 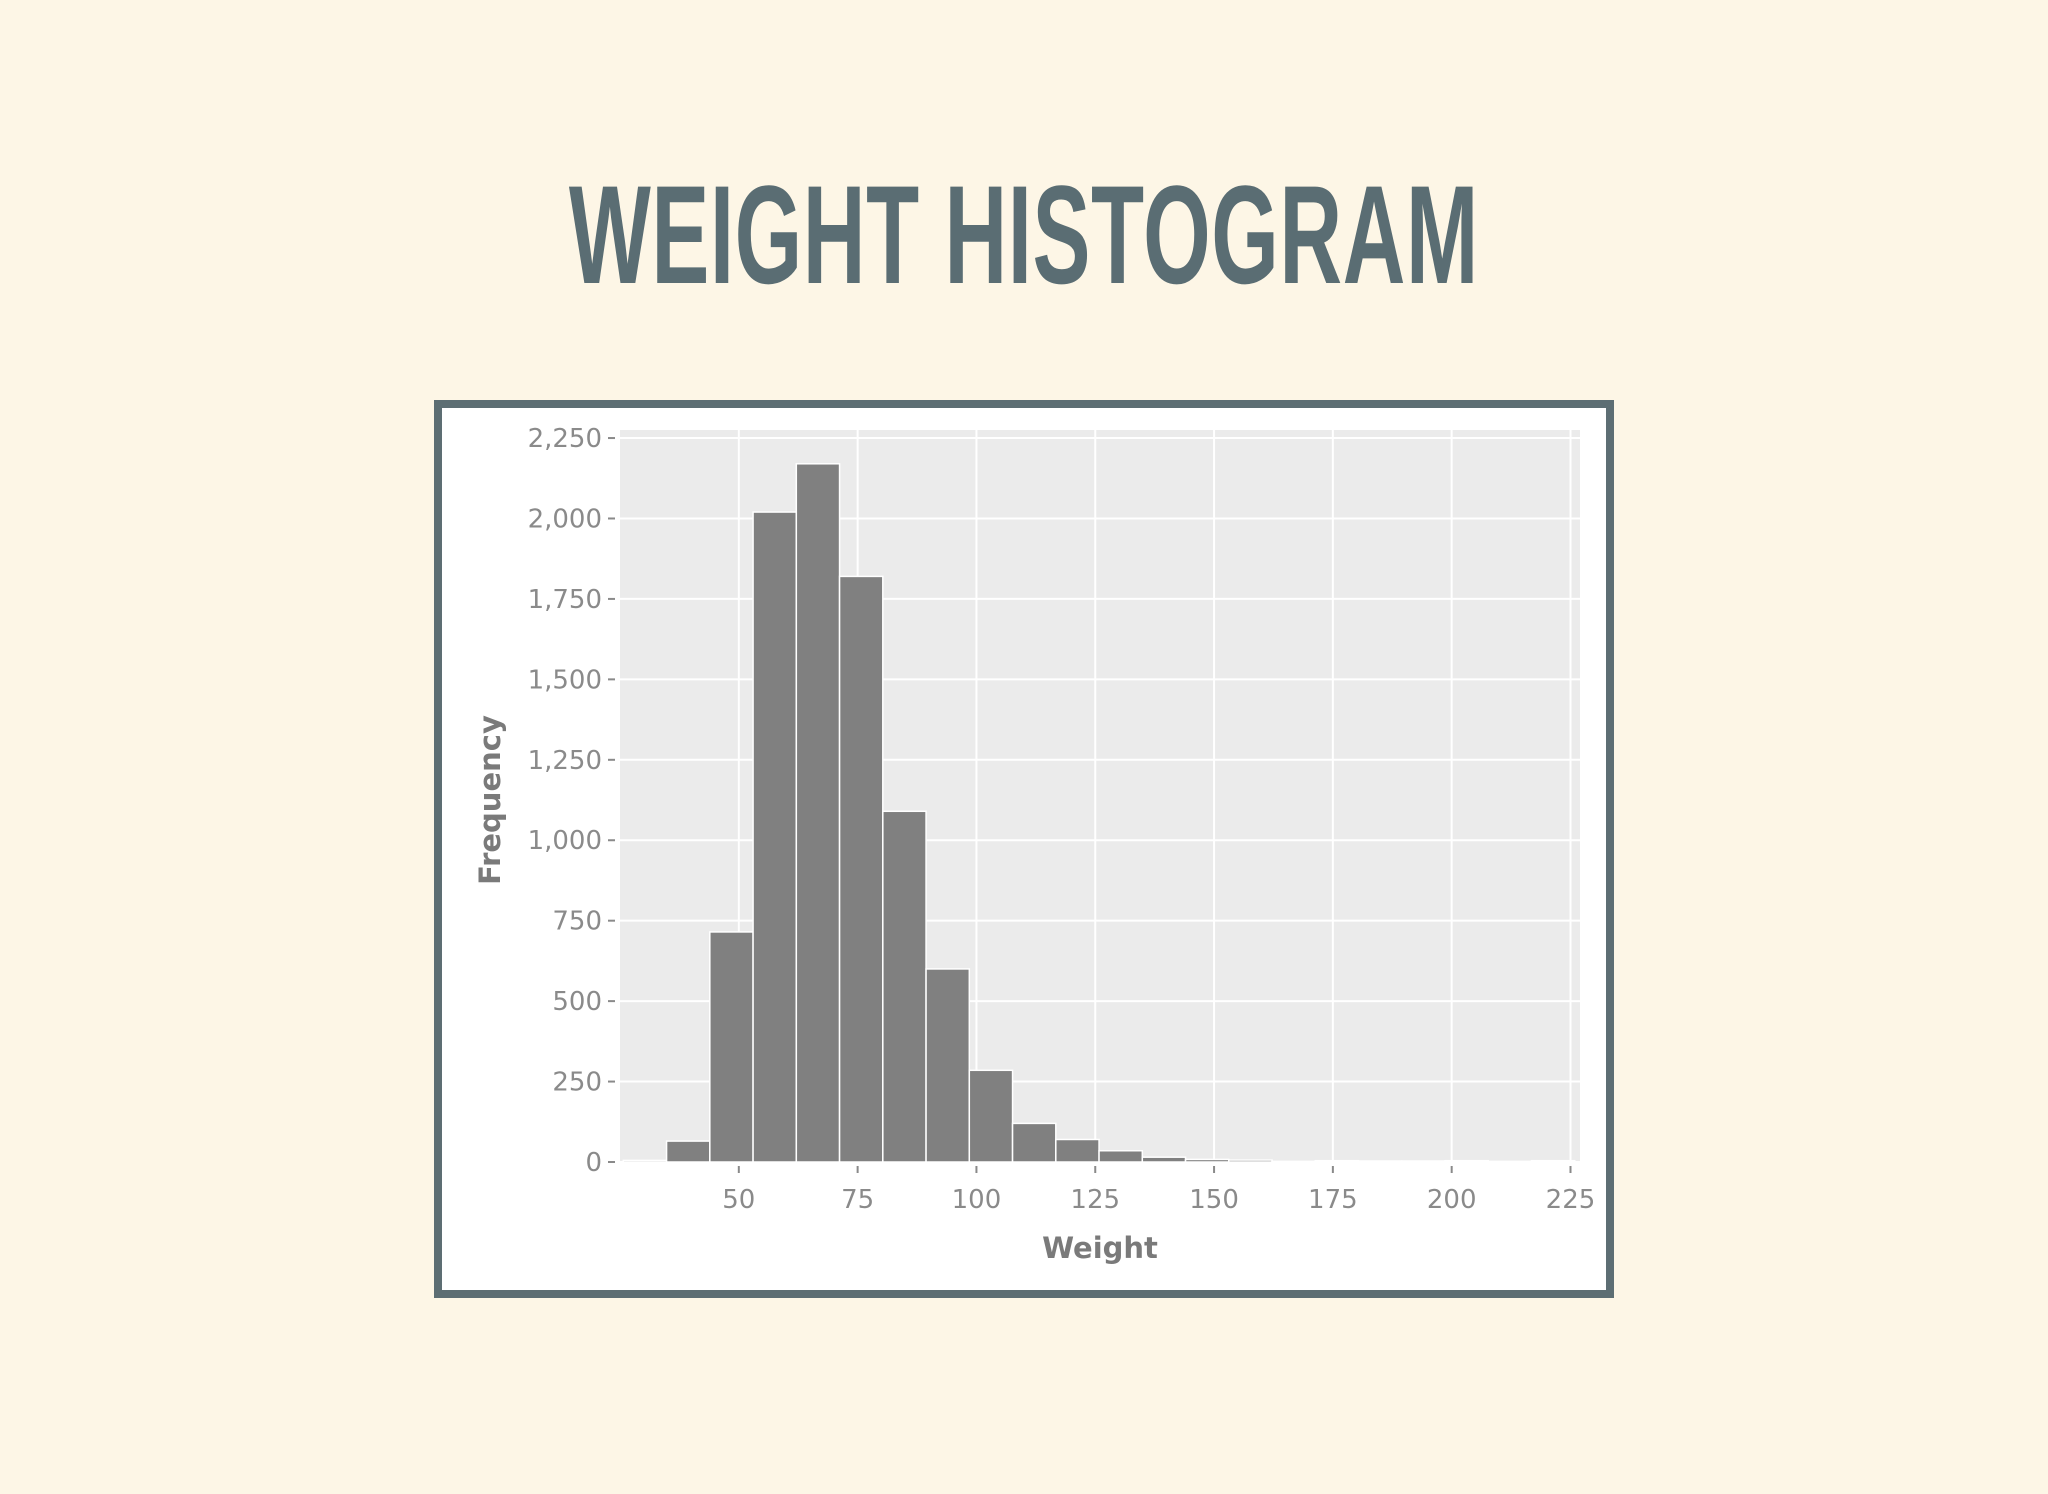 What do you see at coordinates (1158, 1190) in the screenshot?
I see `x-axis: 50 75 100 125 150 175 200 225` at bounding box center [1158, 1190].